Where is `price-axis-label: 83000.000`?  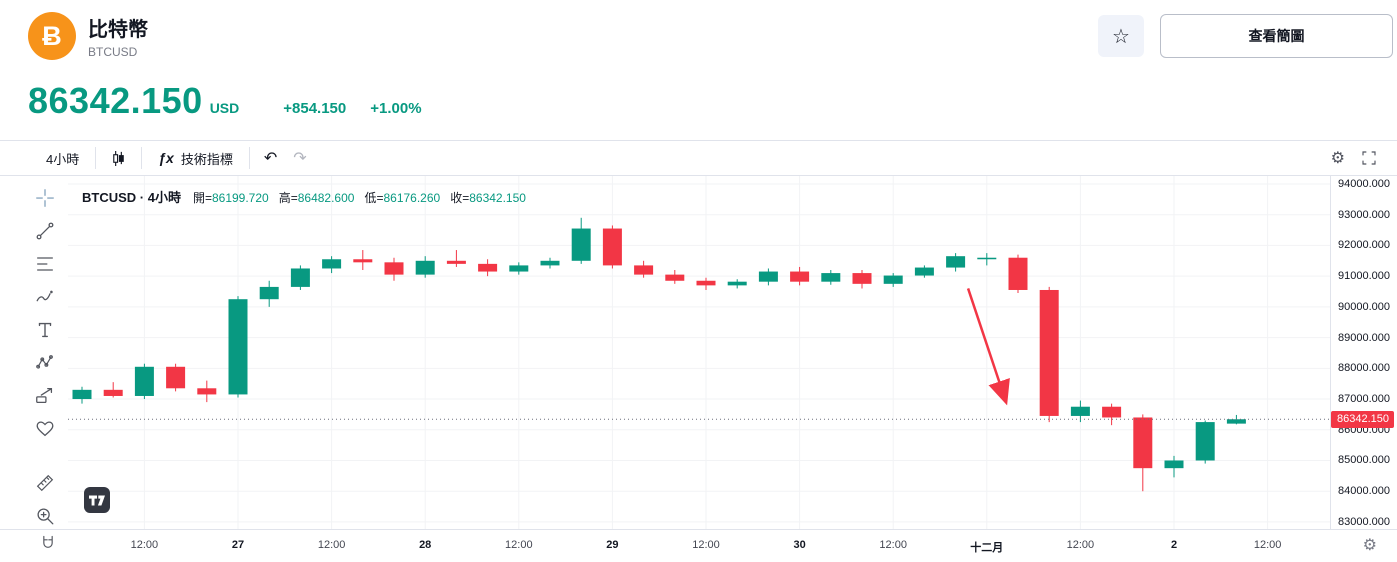
price-axis-label: 83000.000 is located at coordinates (1364, 521).